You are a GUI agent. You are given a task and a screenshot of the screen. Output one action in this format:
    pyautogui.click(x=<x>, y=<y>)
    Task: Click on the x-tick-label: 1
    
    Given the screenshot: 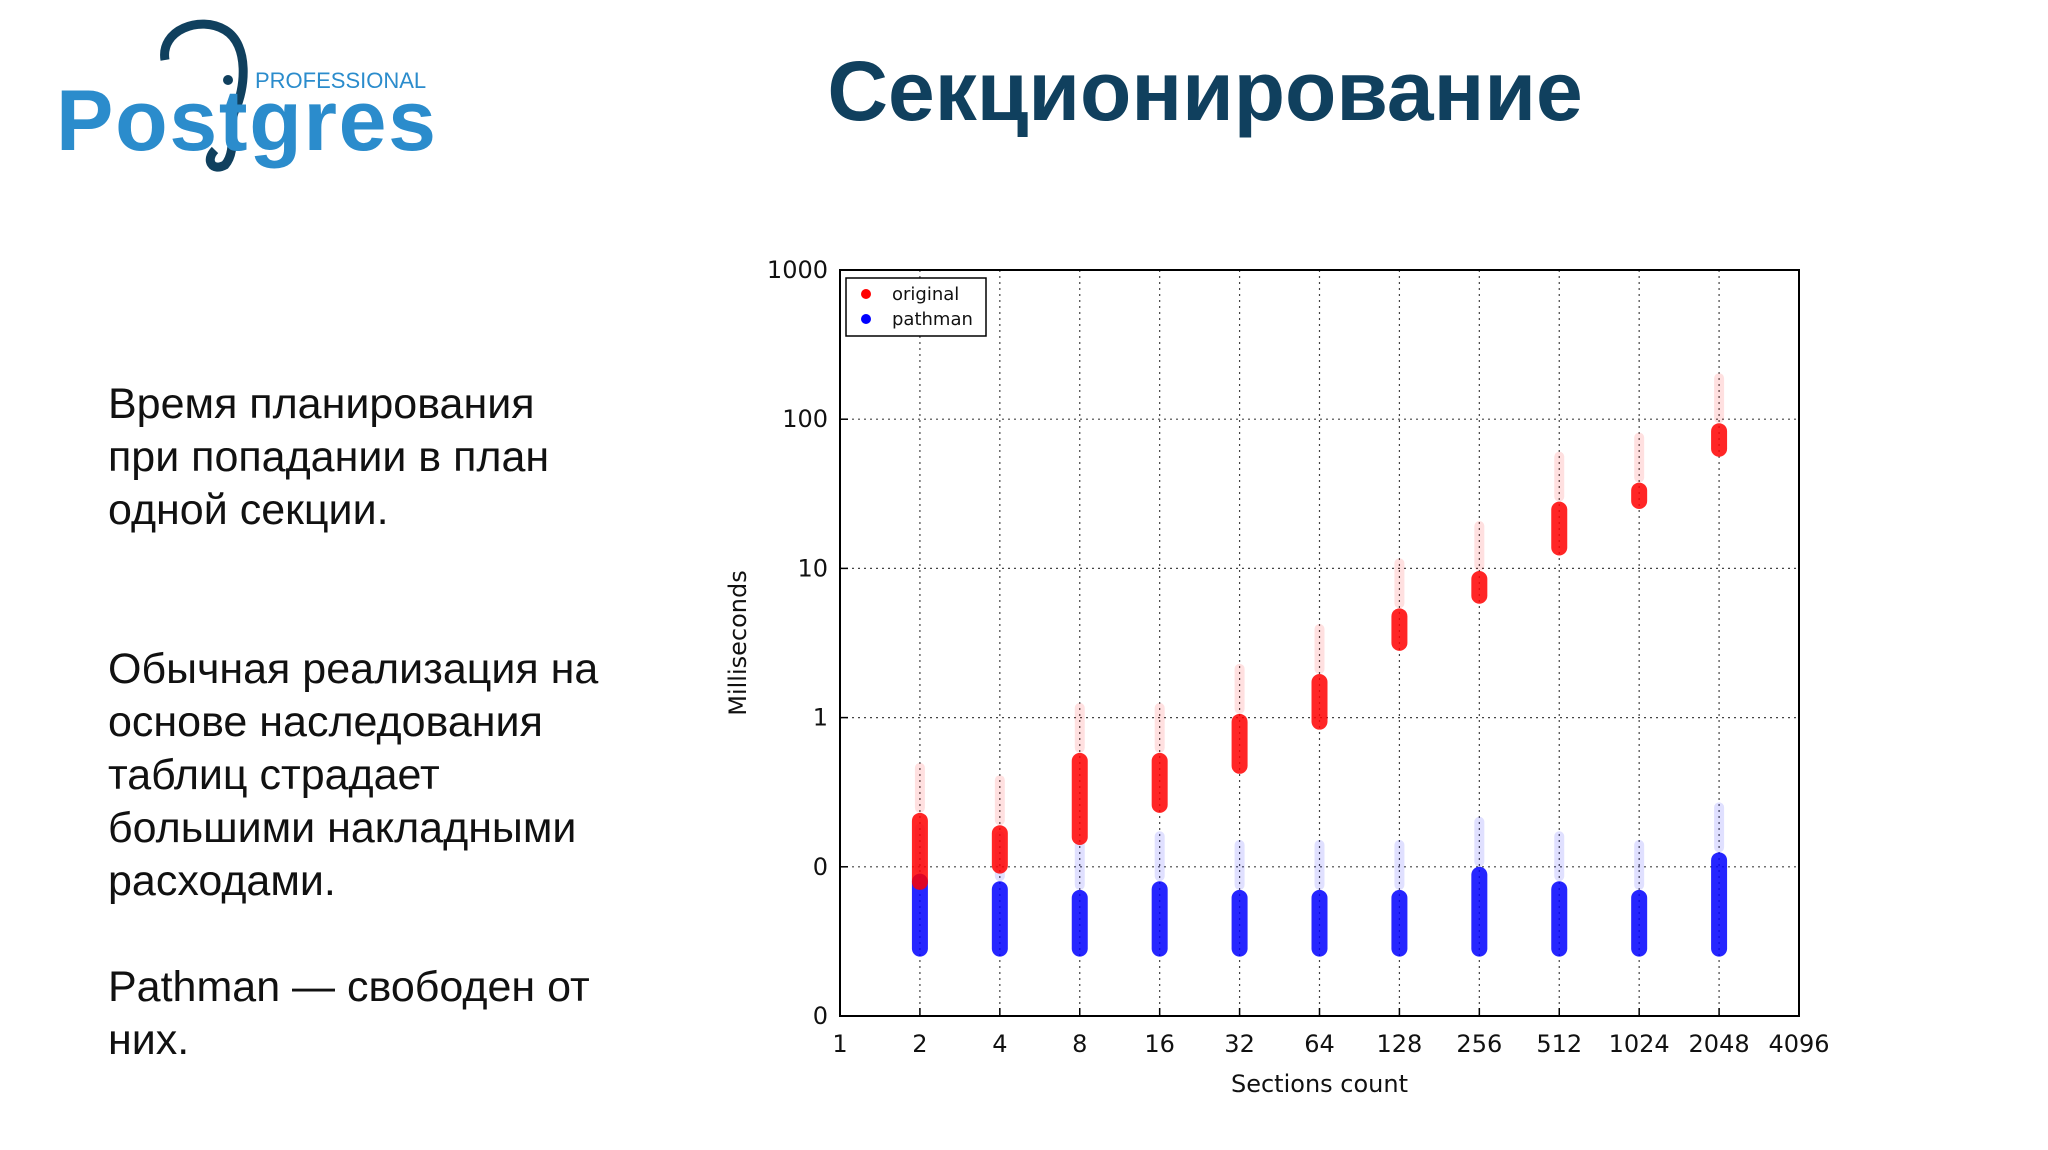 What is the action you would take?
    pyautogui.click(x=839, y=1044)
    